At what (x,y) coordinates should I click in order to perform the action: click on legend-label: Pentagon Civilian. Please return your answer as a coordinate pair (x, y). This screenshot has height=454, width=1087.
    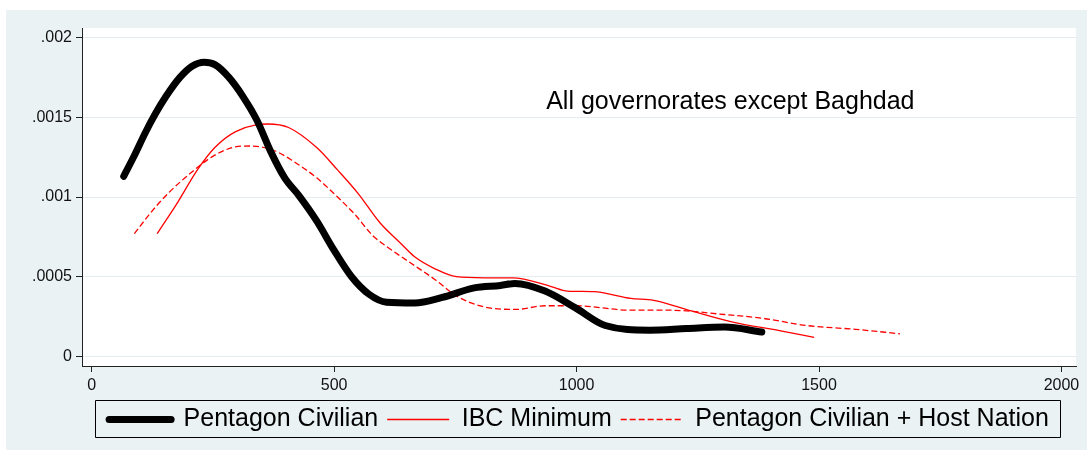
    Looking at the image, I should click on (281, 417).